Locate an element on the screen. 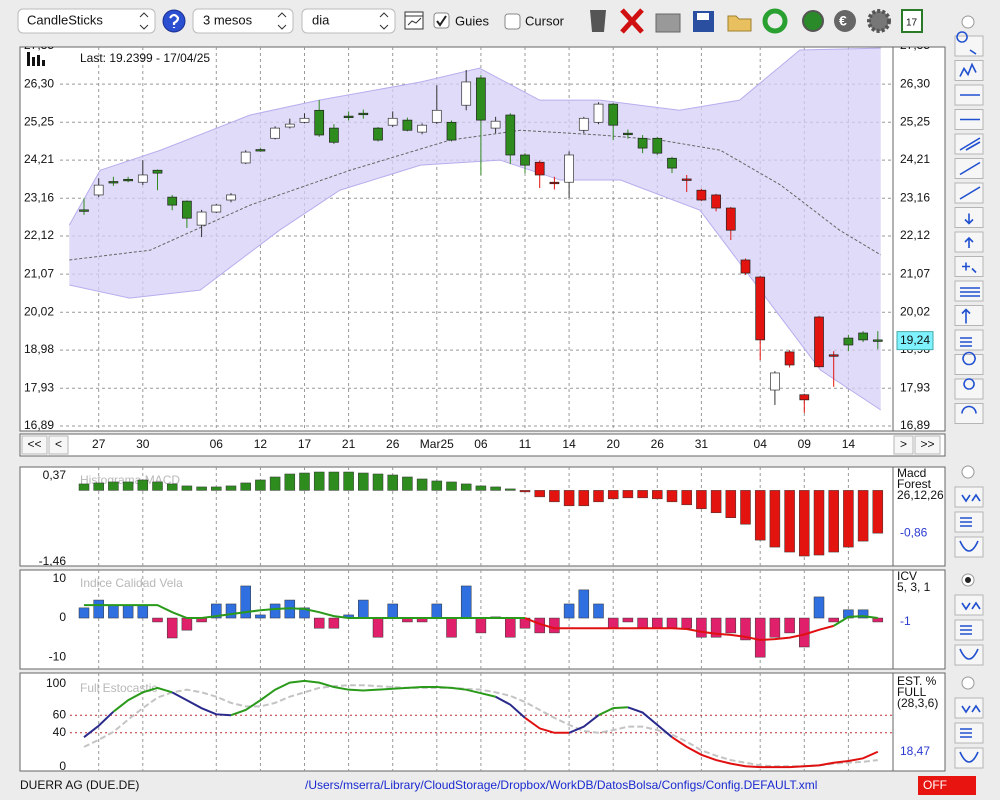 The image size is (1000, 800). help-button is located at coordinates (174, 21).